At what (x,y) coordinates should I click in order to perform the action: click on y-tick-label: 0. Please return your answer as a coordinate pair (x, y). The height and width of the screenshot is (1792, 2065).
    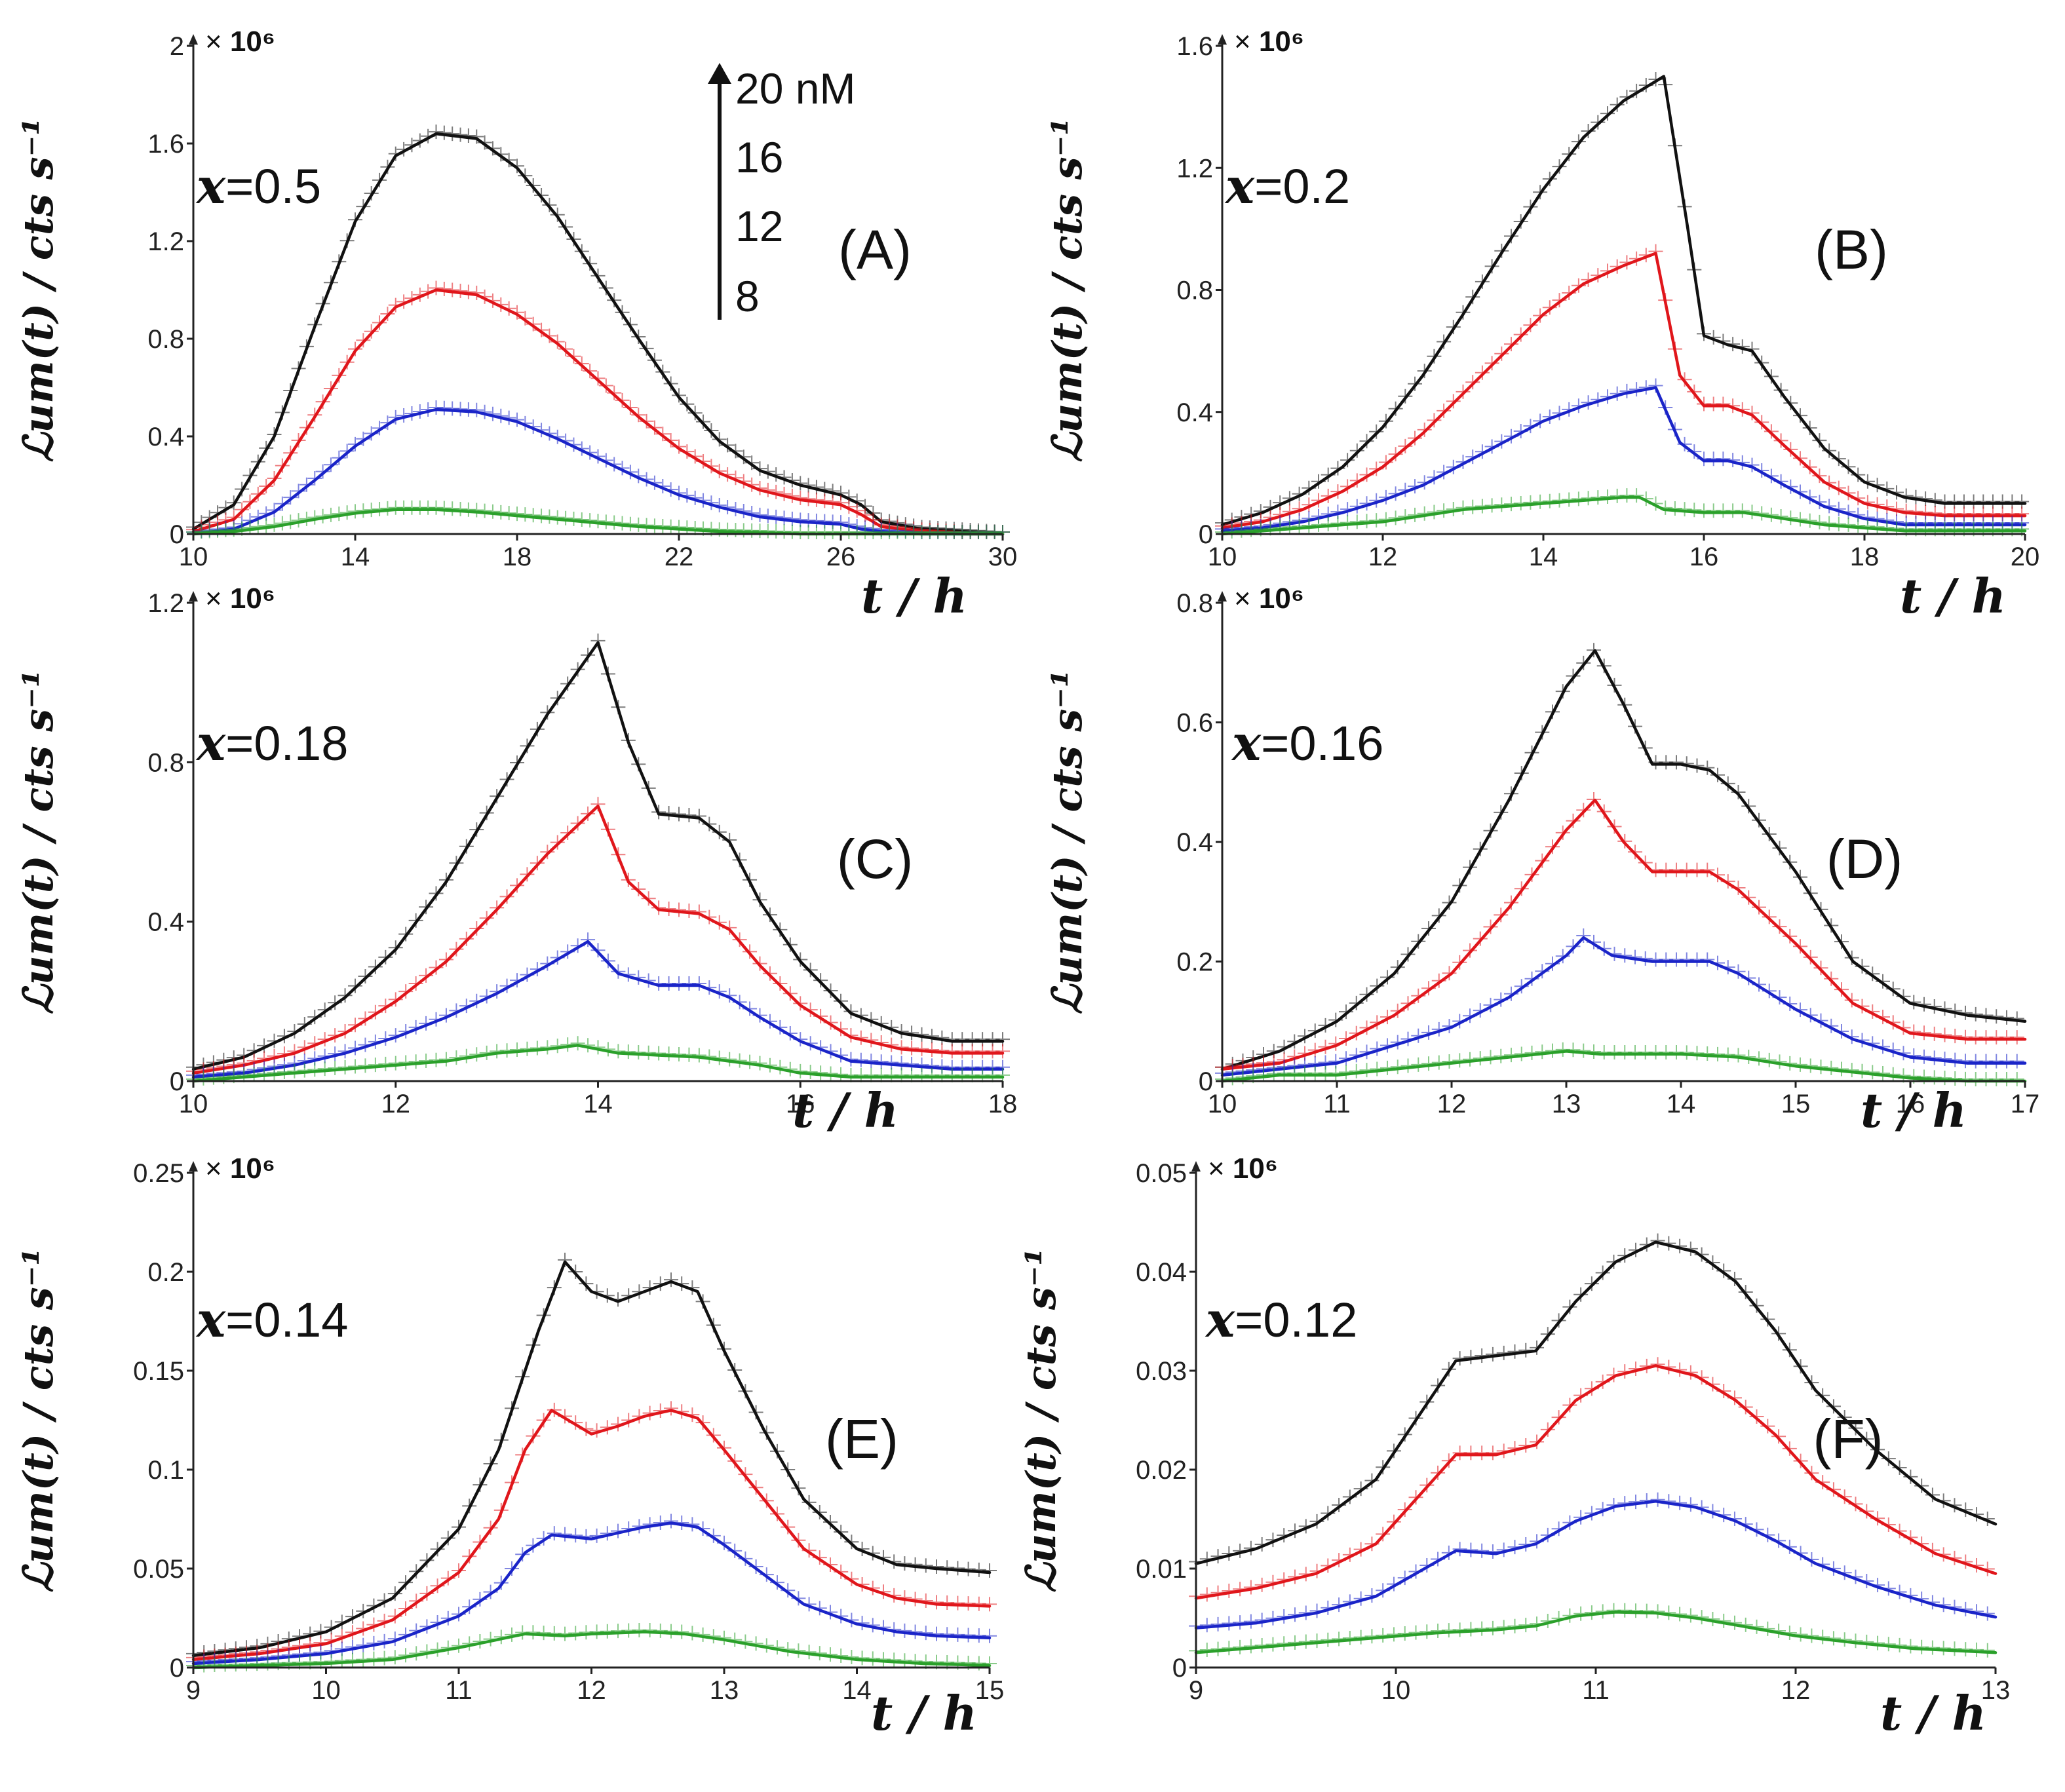
    Looking at the image, I should click on (1206, 534).